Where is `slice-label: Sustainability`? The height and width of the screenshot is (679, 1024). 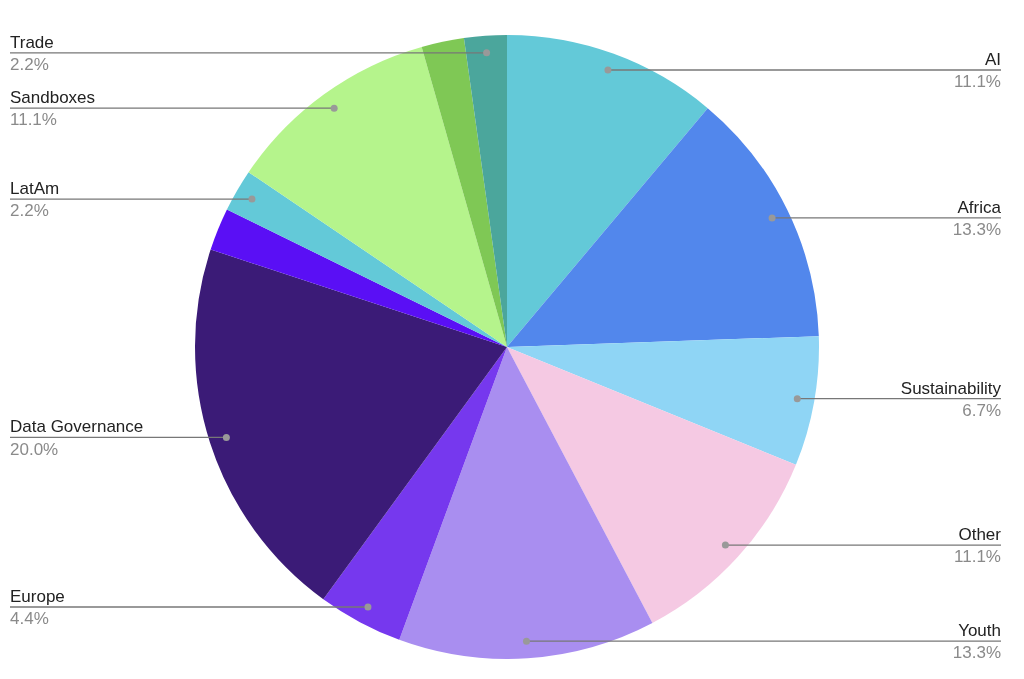
slice-label: Sustainability is located at coordinates (951, 388).